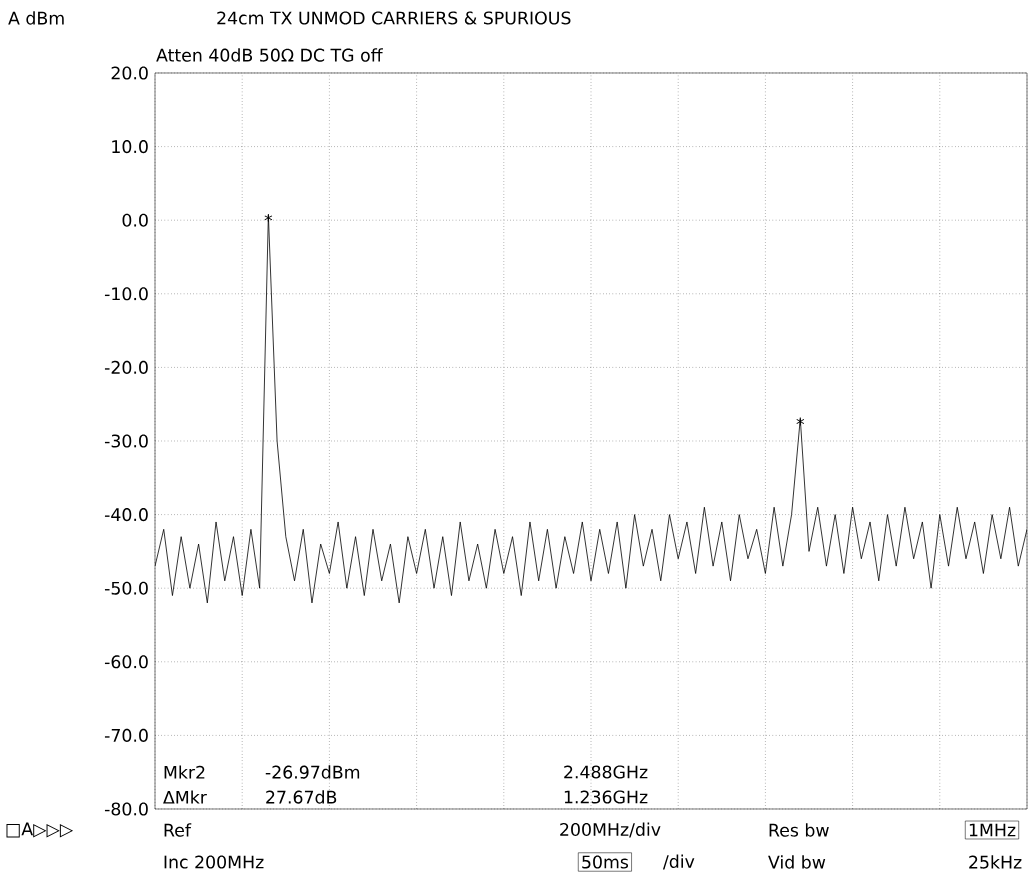 Image resolution: width=1032 pixels, height=886 pixels. Describe the element at coordinates (992, 830) in the screenshot. I see `text: 1MHz` at that location.